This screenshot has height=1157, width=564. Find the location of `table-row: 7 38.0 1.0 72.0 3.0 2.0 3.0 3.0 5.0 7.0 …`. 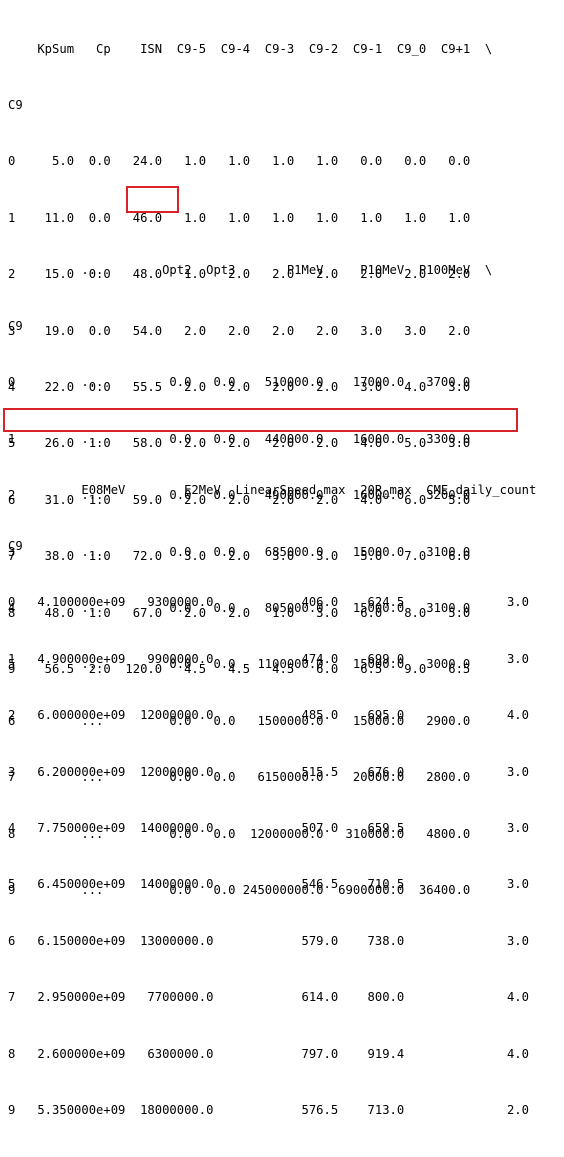

table-row: 7 38.0 1.0 72.0 3.0 2.0 3.0 3.0 5.0 7.0 … is located at coordinates (239, 556).